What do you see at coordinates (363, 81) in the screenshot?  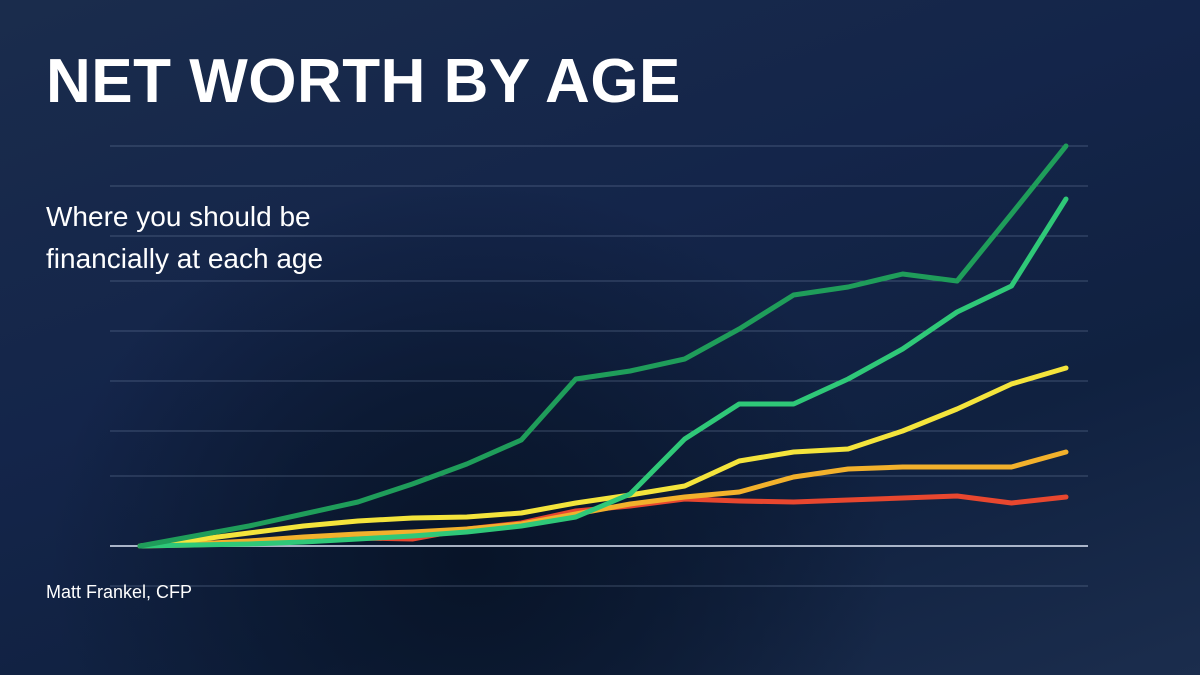 I see `chart-title: NET WORTH BY AGE` at bounding box center [363, 81].